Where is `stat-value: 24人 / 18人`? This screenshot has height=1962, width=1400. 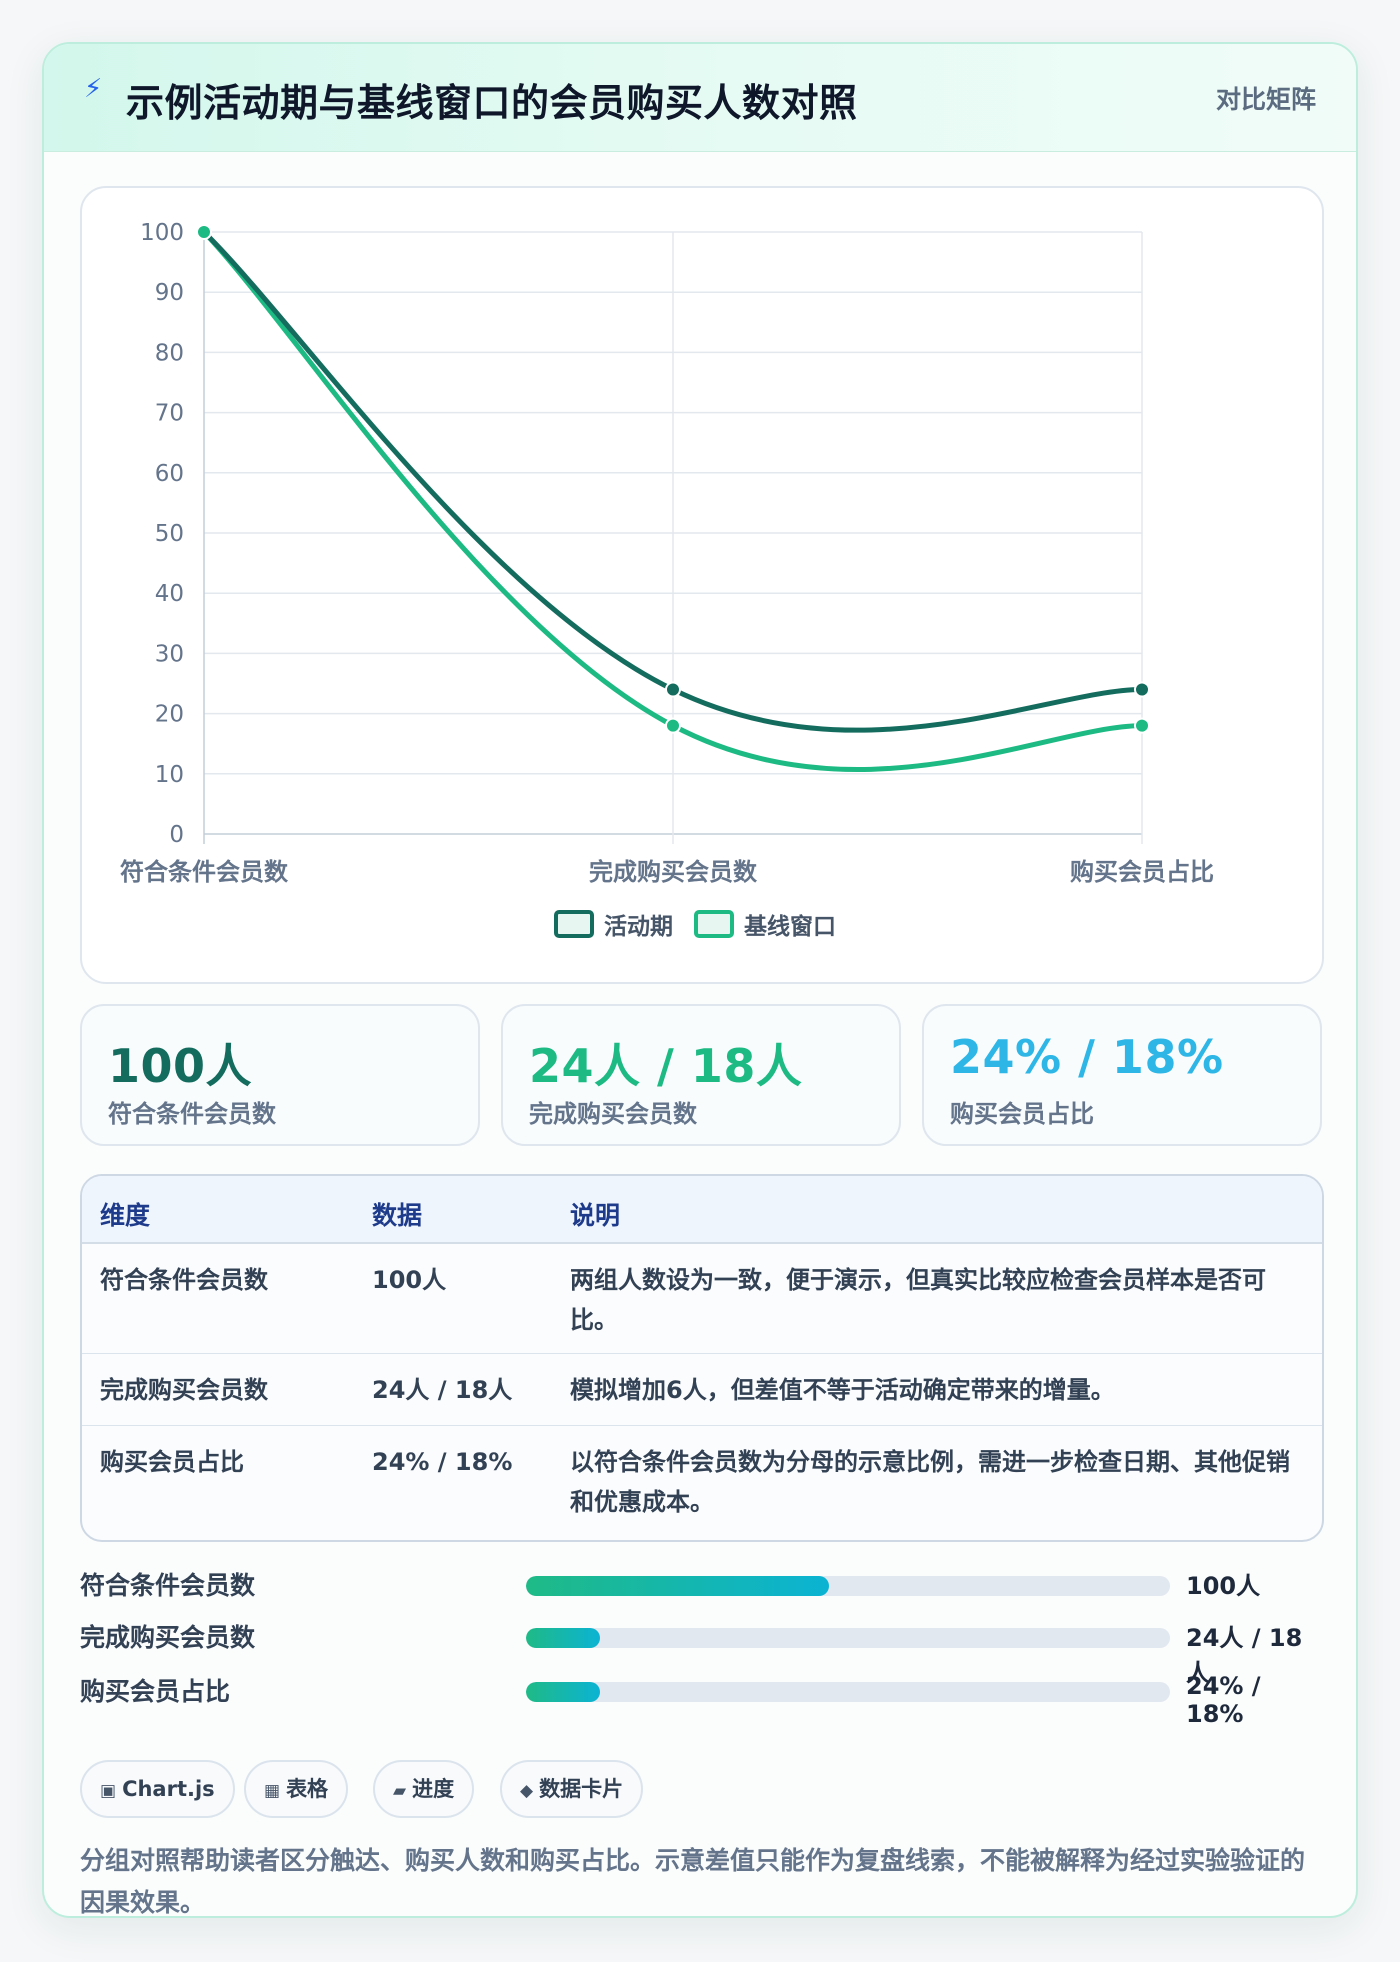
stat-value: 24人 / 18人 is located at coordinates (666, 1066).